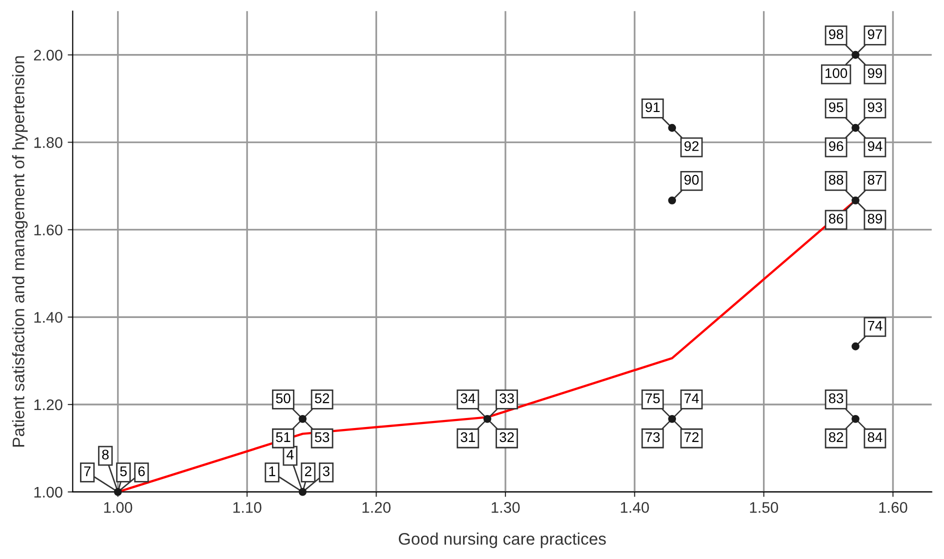 This screenshot has height=559, width=944. What do you see at coordinates (20, 251) in the screenshot?
I see `y-axis-title: Patient satisfaction and management of hypertension` at bounding box center [20, 251].